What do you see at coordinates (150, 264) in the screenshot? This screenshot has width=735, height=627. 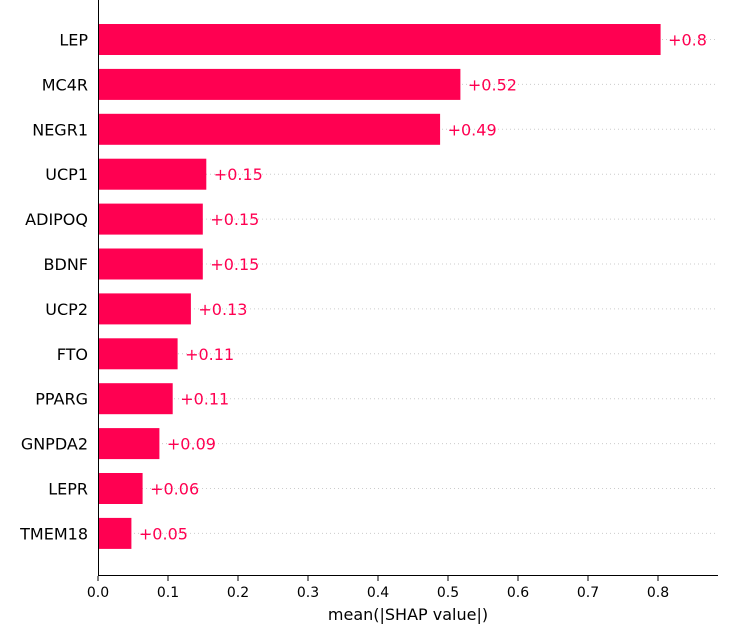 I see `bar-bdnf` at bounding box center [150, 264].